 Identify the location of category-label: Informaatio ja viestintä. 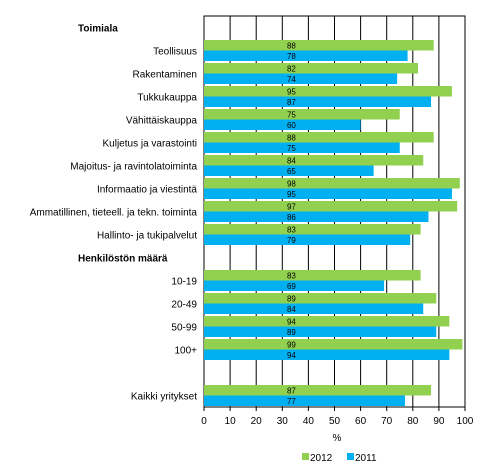
(147, 190).